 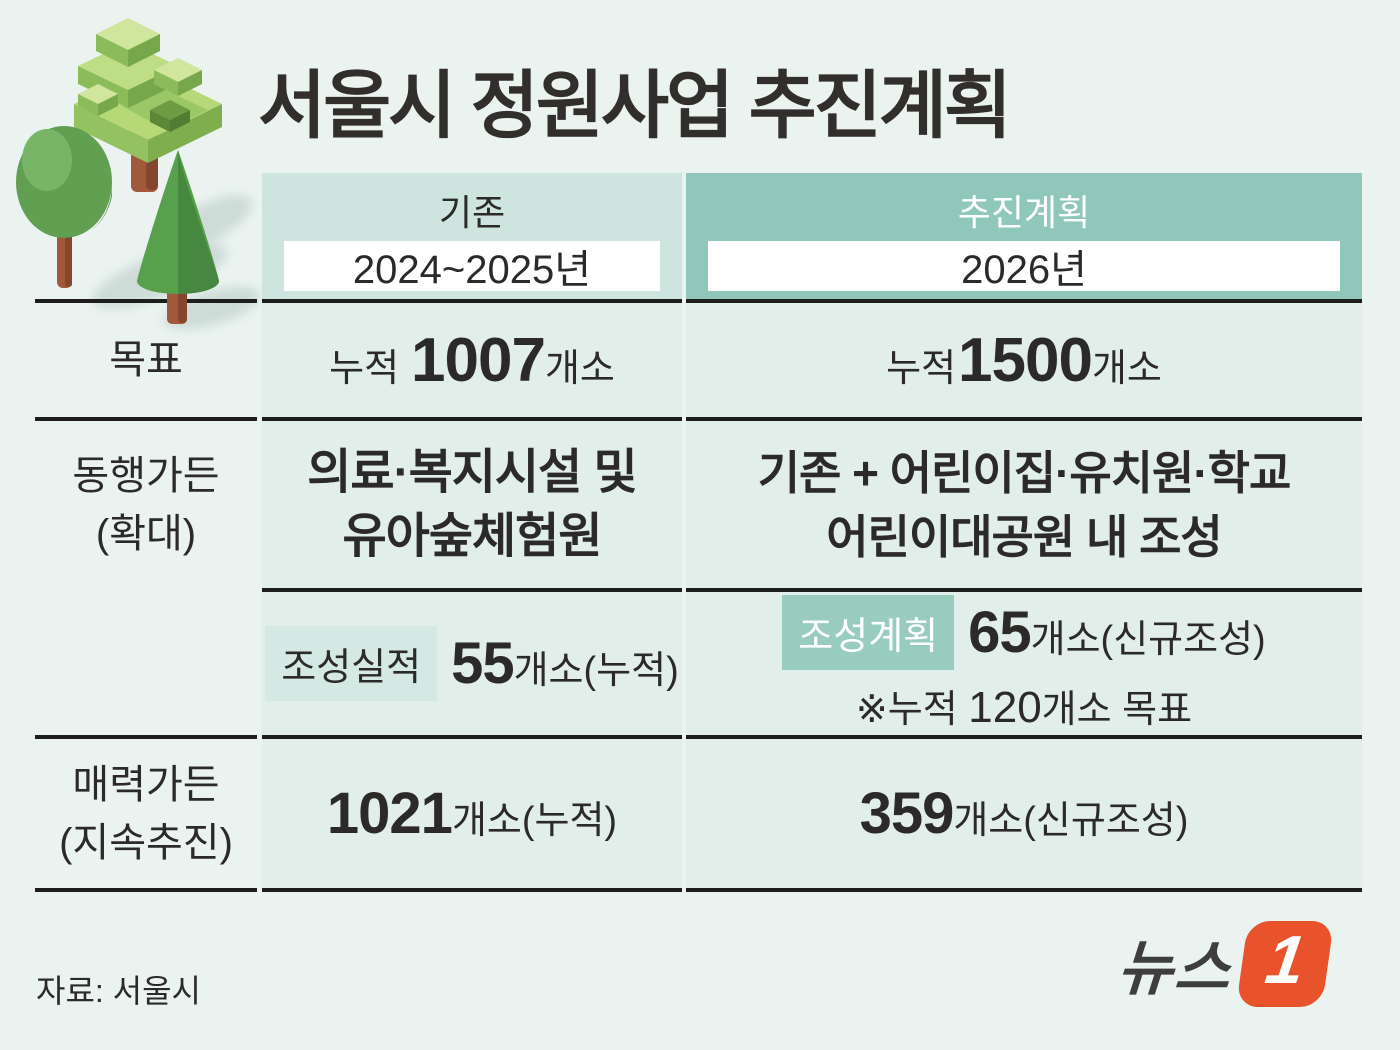 What do you see at coordinates (146, 890) in the screenshot?
I see `rule-label-bottom` at bounding box center [146, 890].